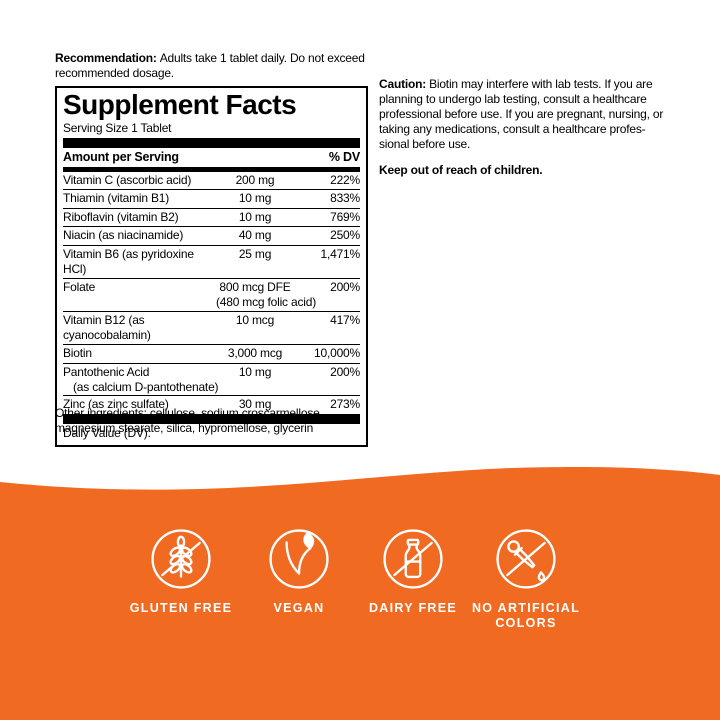 The width and height of the screenshot is (720, 720). What do you see at coordinates (413, 559) in the screenshot?
I see `dairy-free-icon` at bounding box center [413, 559].